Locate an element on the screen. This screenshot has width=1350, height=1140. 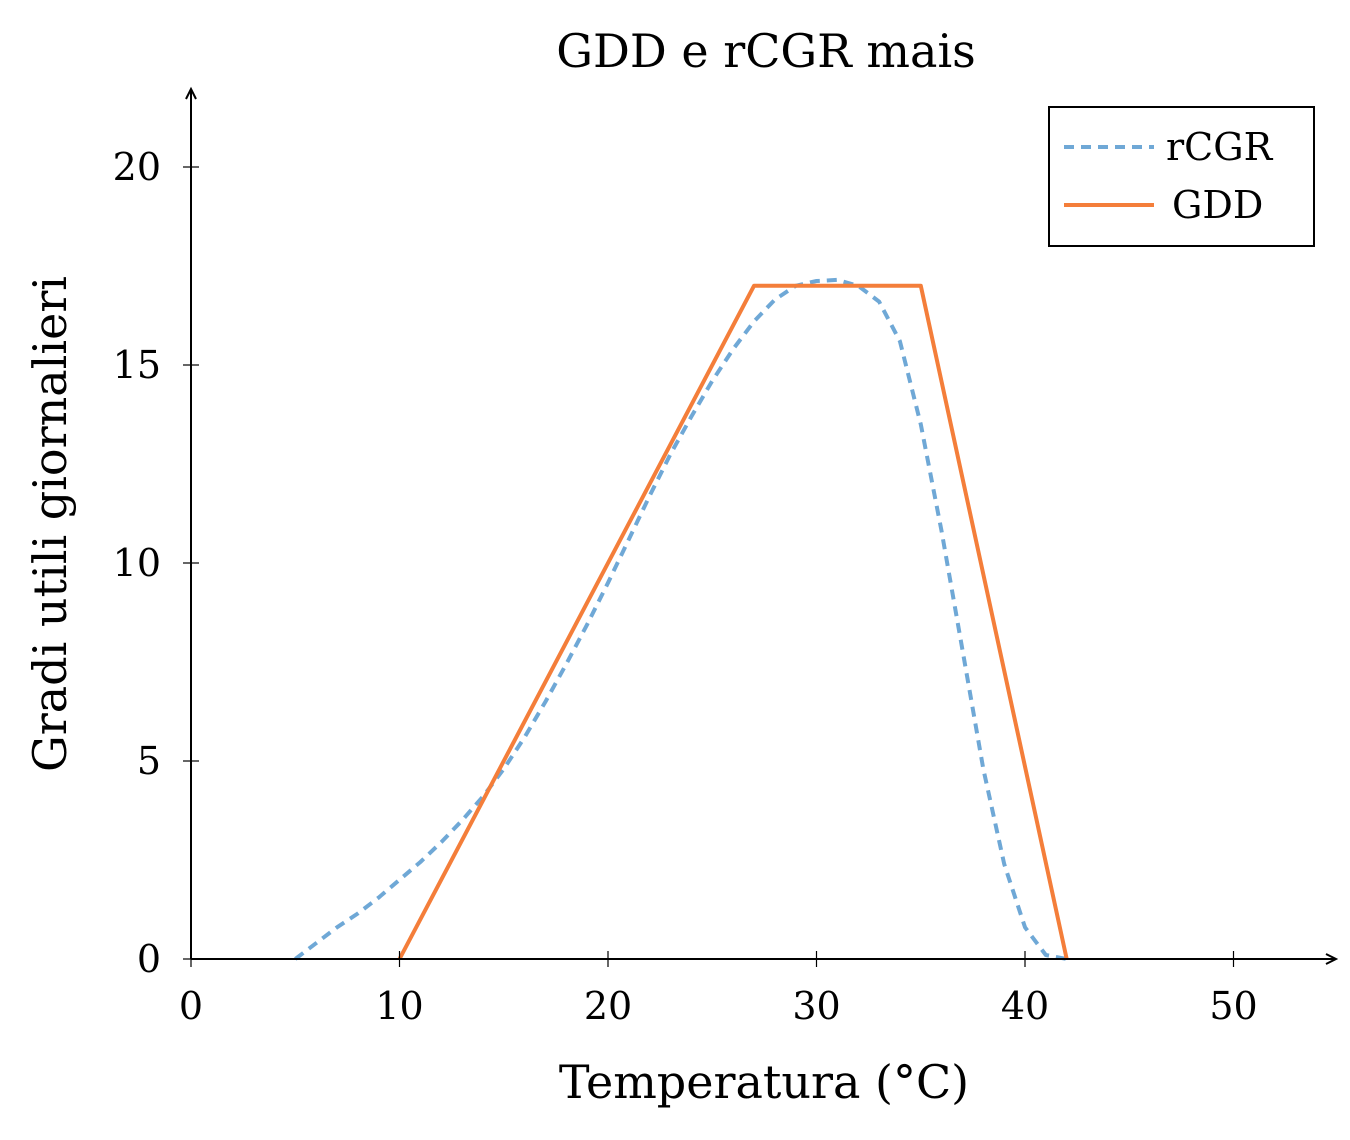
x-tick-label-20: 20 is located at coordinates (608, 1006).